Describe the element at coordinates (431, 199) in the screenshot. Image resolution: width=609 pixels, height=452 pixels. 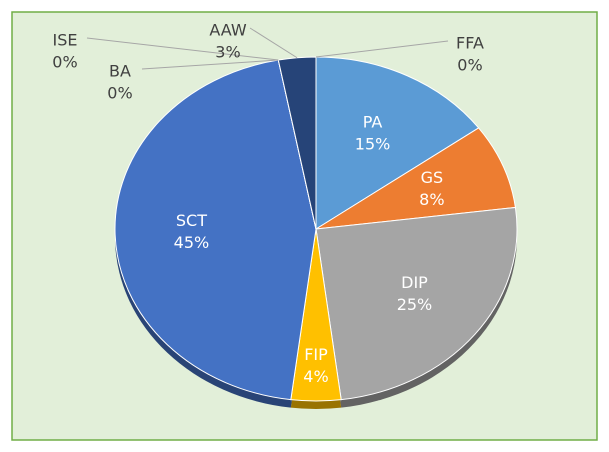
I see `slice-value: 8%` at that location.